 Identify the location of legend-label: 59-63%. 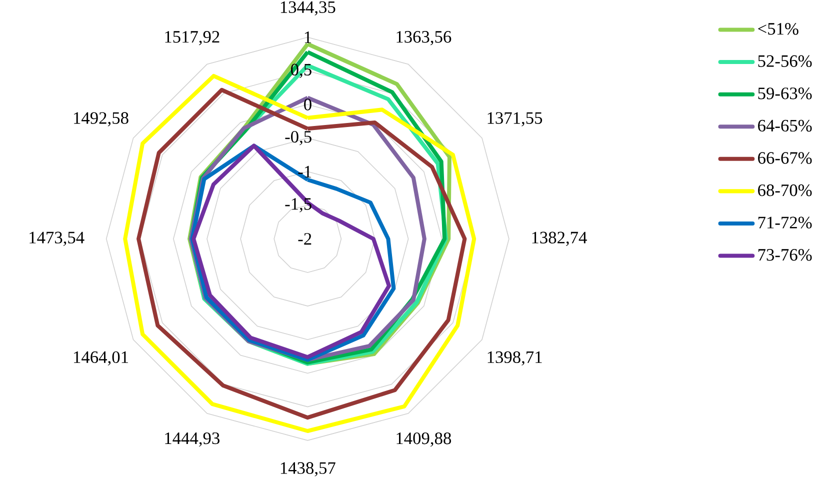
(785, 94).